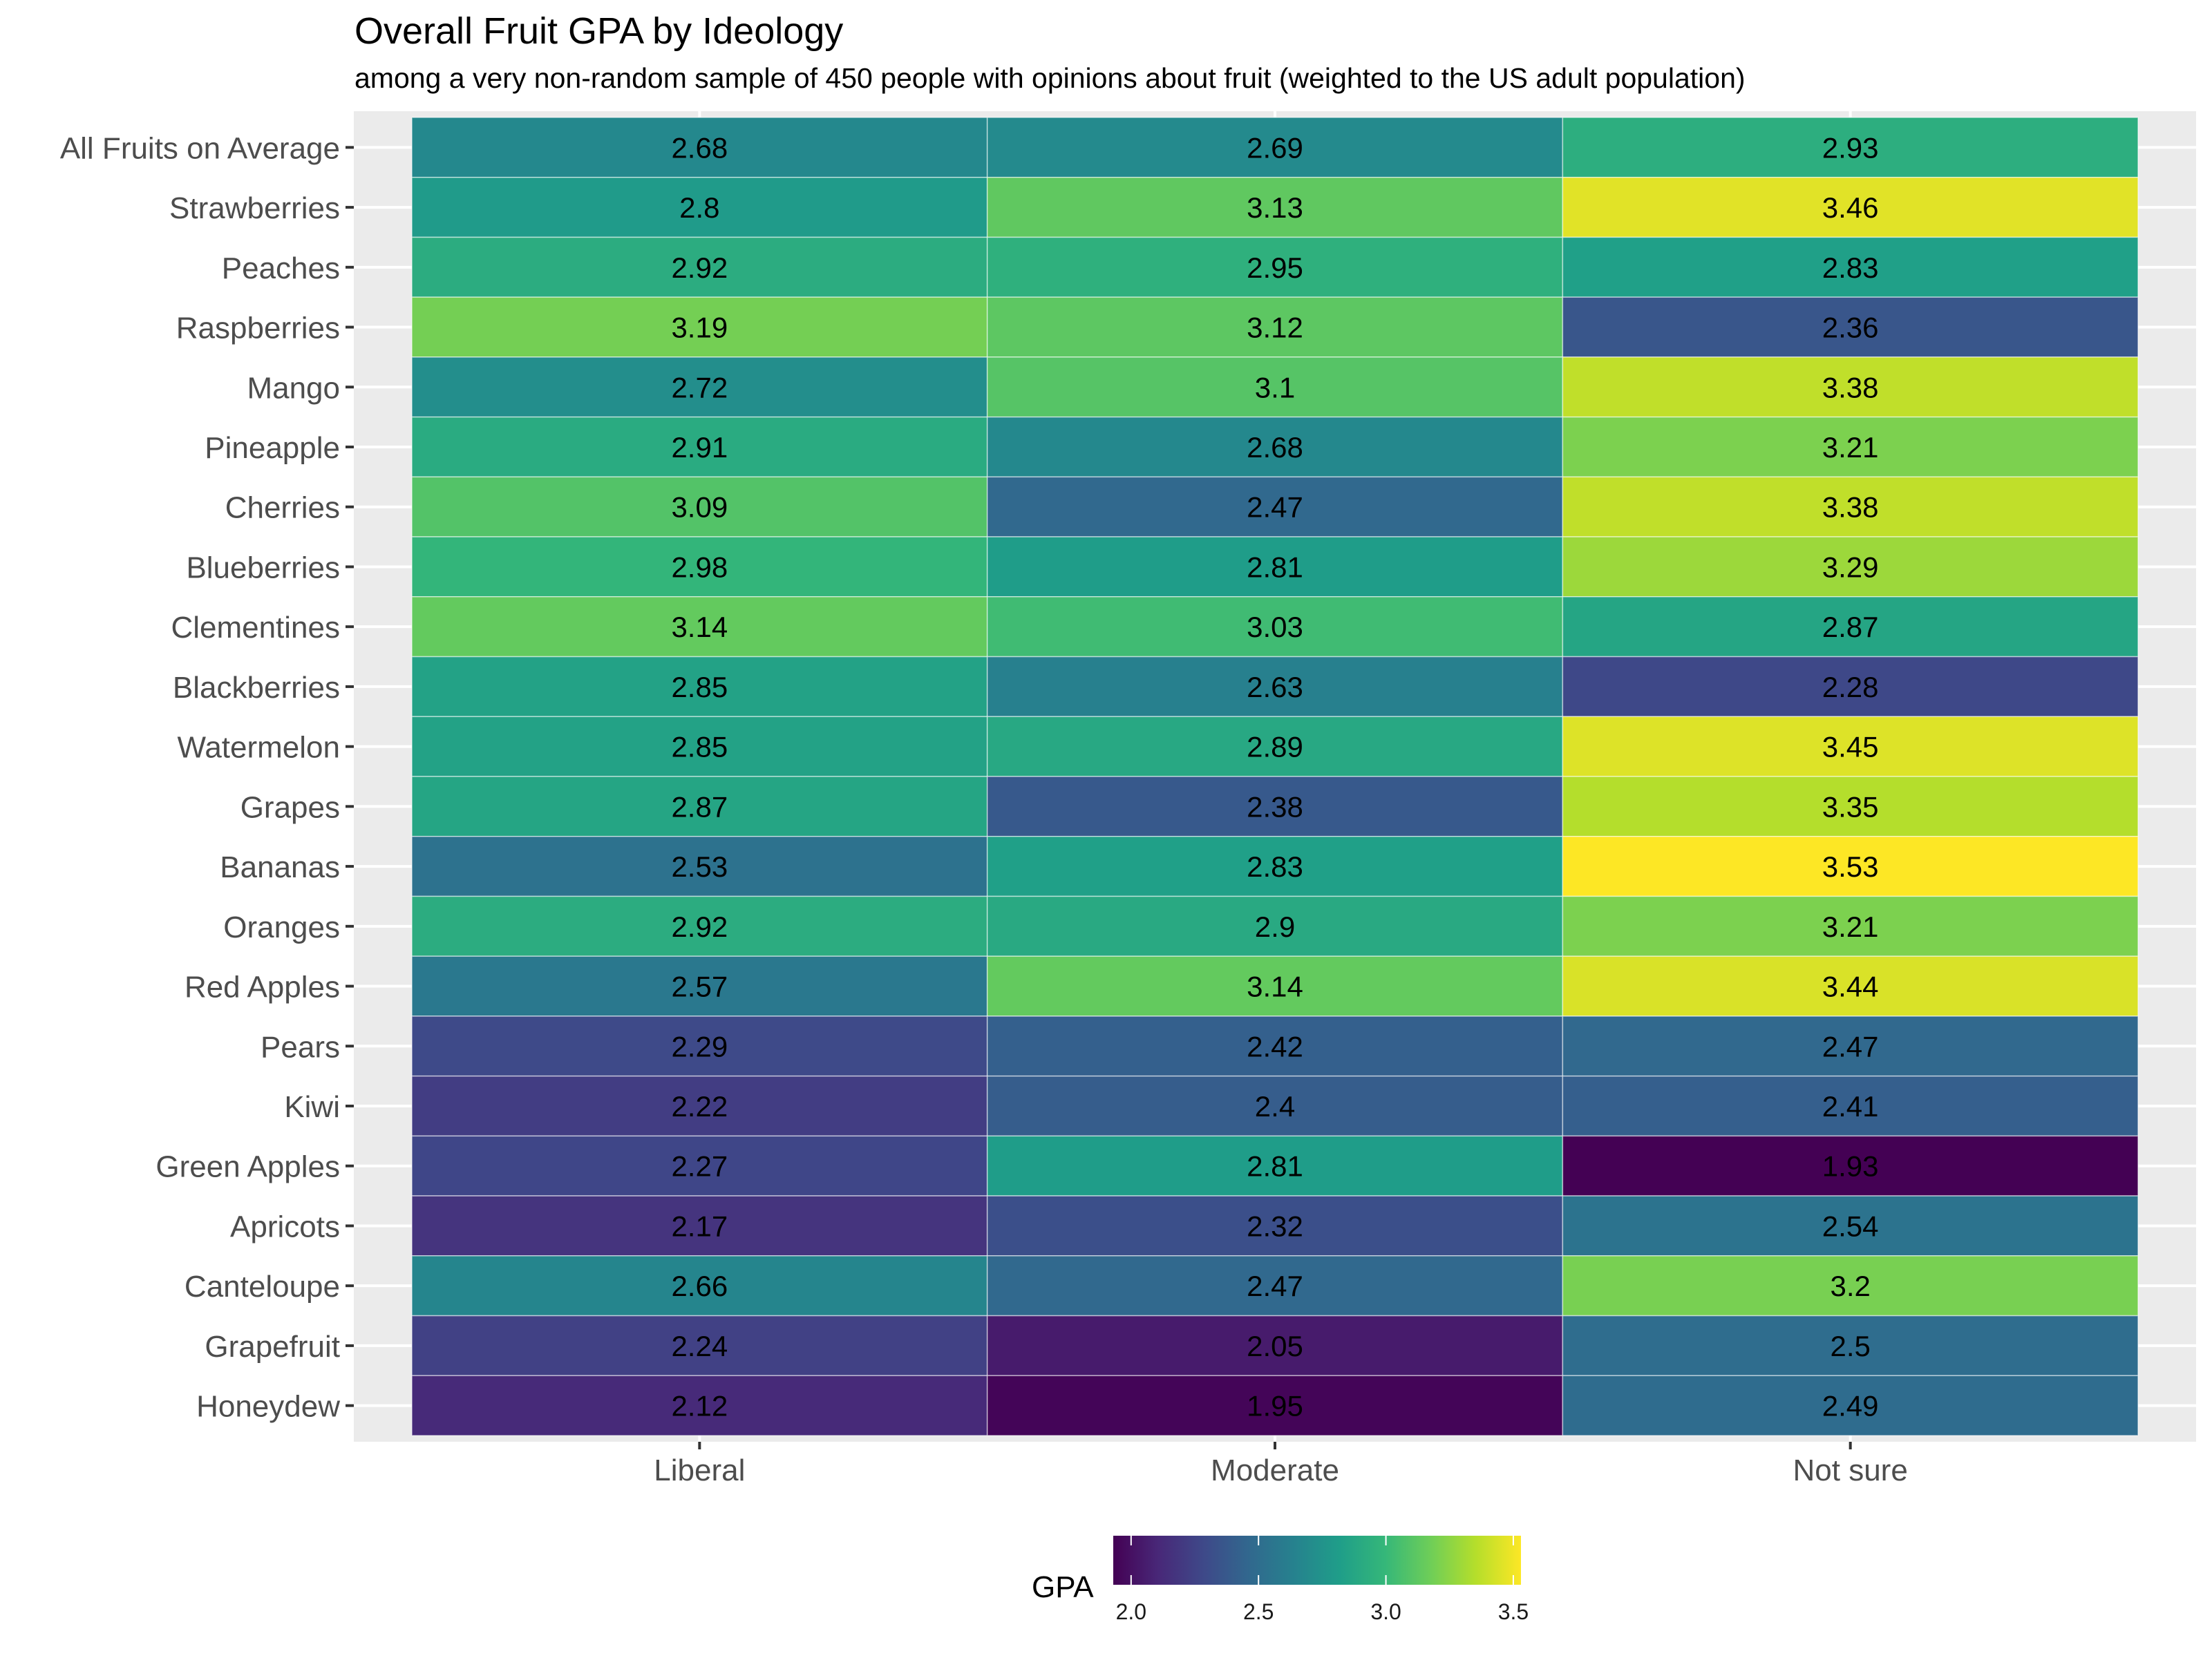 The width and height of the screenshot is (2212, 1658). I want to click on cell-value-label: 2.4, so click(1275, 1106).